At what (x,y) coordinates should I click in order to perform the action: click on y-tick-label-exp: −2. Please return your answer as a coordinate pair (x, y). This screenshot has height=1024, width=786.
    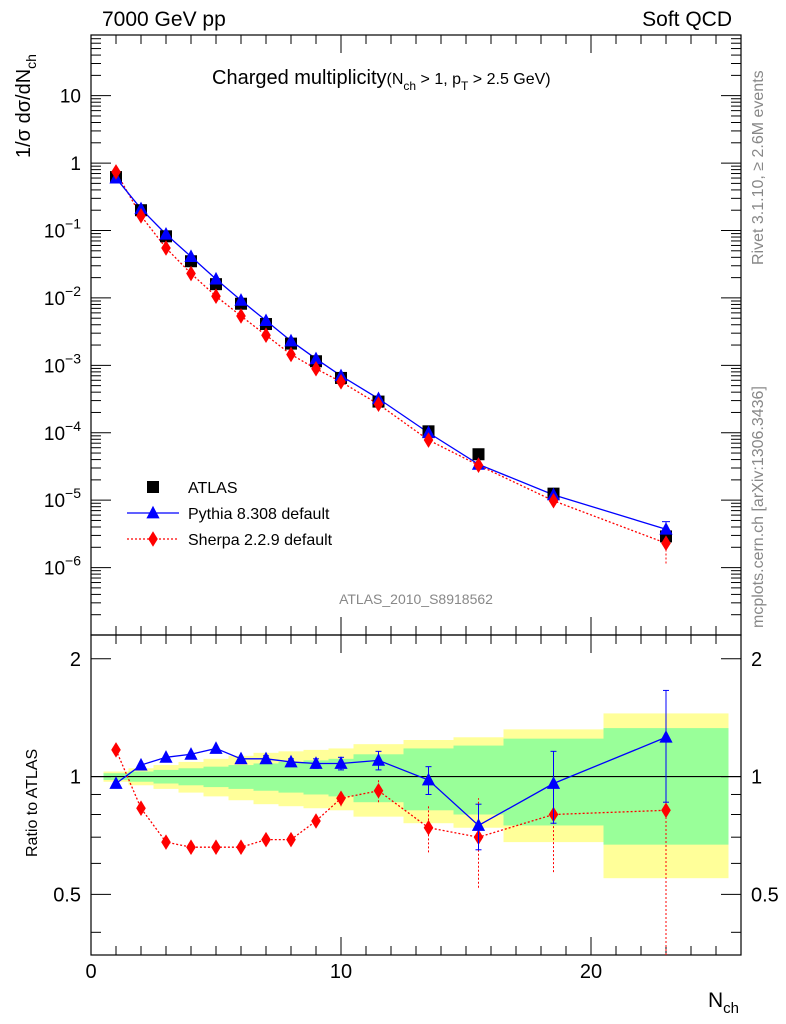
    Looking at the image, I should click on (73, 291).